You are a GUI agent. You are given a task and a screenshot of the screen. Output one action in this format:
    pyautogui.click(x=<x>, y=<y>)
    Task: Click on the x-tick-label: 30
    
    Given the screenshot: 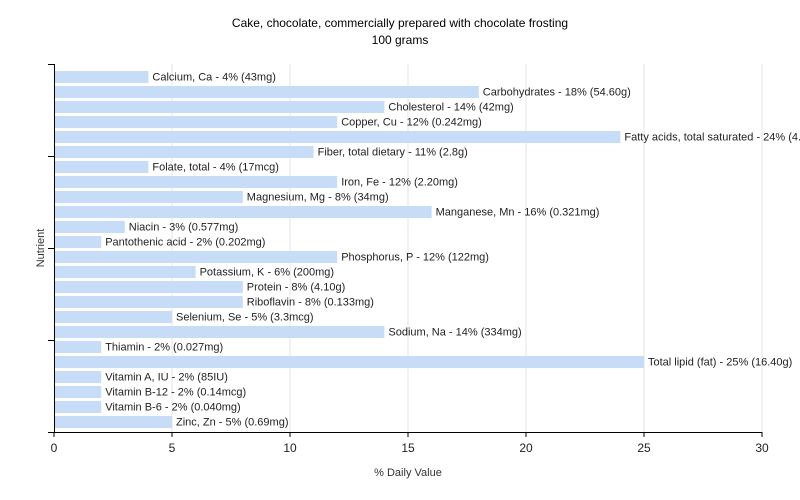 What is the action you would take?
    pyautogui.click(x=762, y=448)
    